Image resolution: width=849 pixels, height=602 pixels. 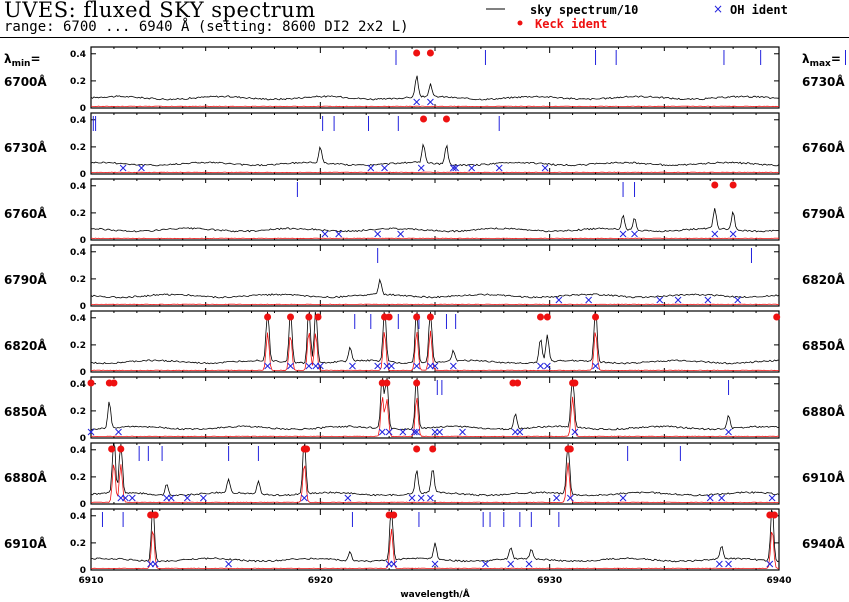 I want to click on panel-lambda-min: 6880Å, so click(x=25, y=477).